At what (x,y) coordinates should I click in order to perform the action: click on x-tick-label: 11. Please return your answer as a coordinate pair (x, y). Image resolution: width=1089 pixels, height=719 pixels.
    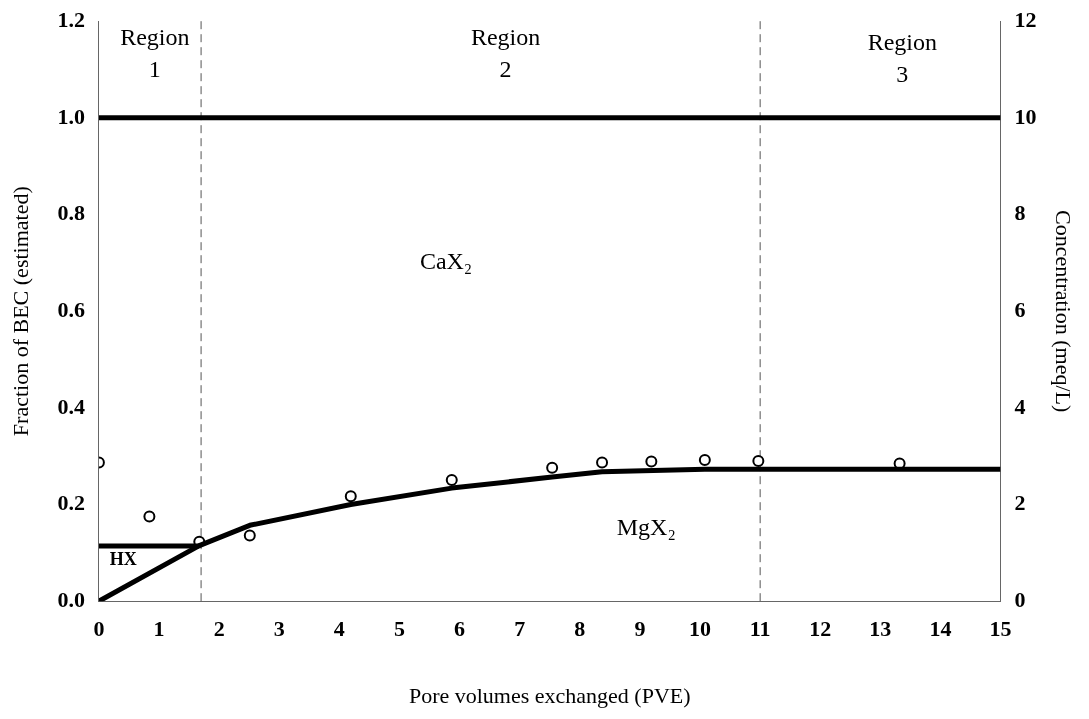
    Looking at the image, I should click on (760, 629).